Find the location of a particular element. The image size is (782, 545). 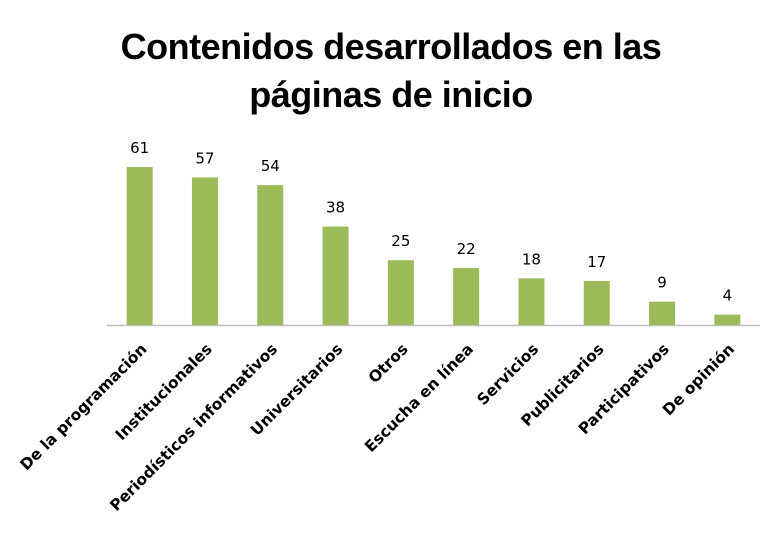

data-label-9: 4 is located at coordinates (728, 296).